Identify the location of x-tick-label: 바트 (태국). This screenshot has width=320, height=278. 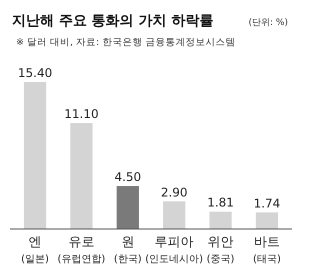
(267, 250).